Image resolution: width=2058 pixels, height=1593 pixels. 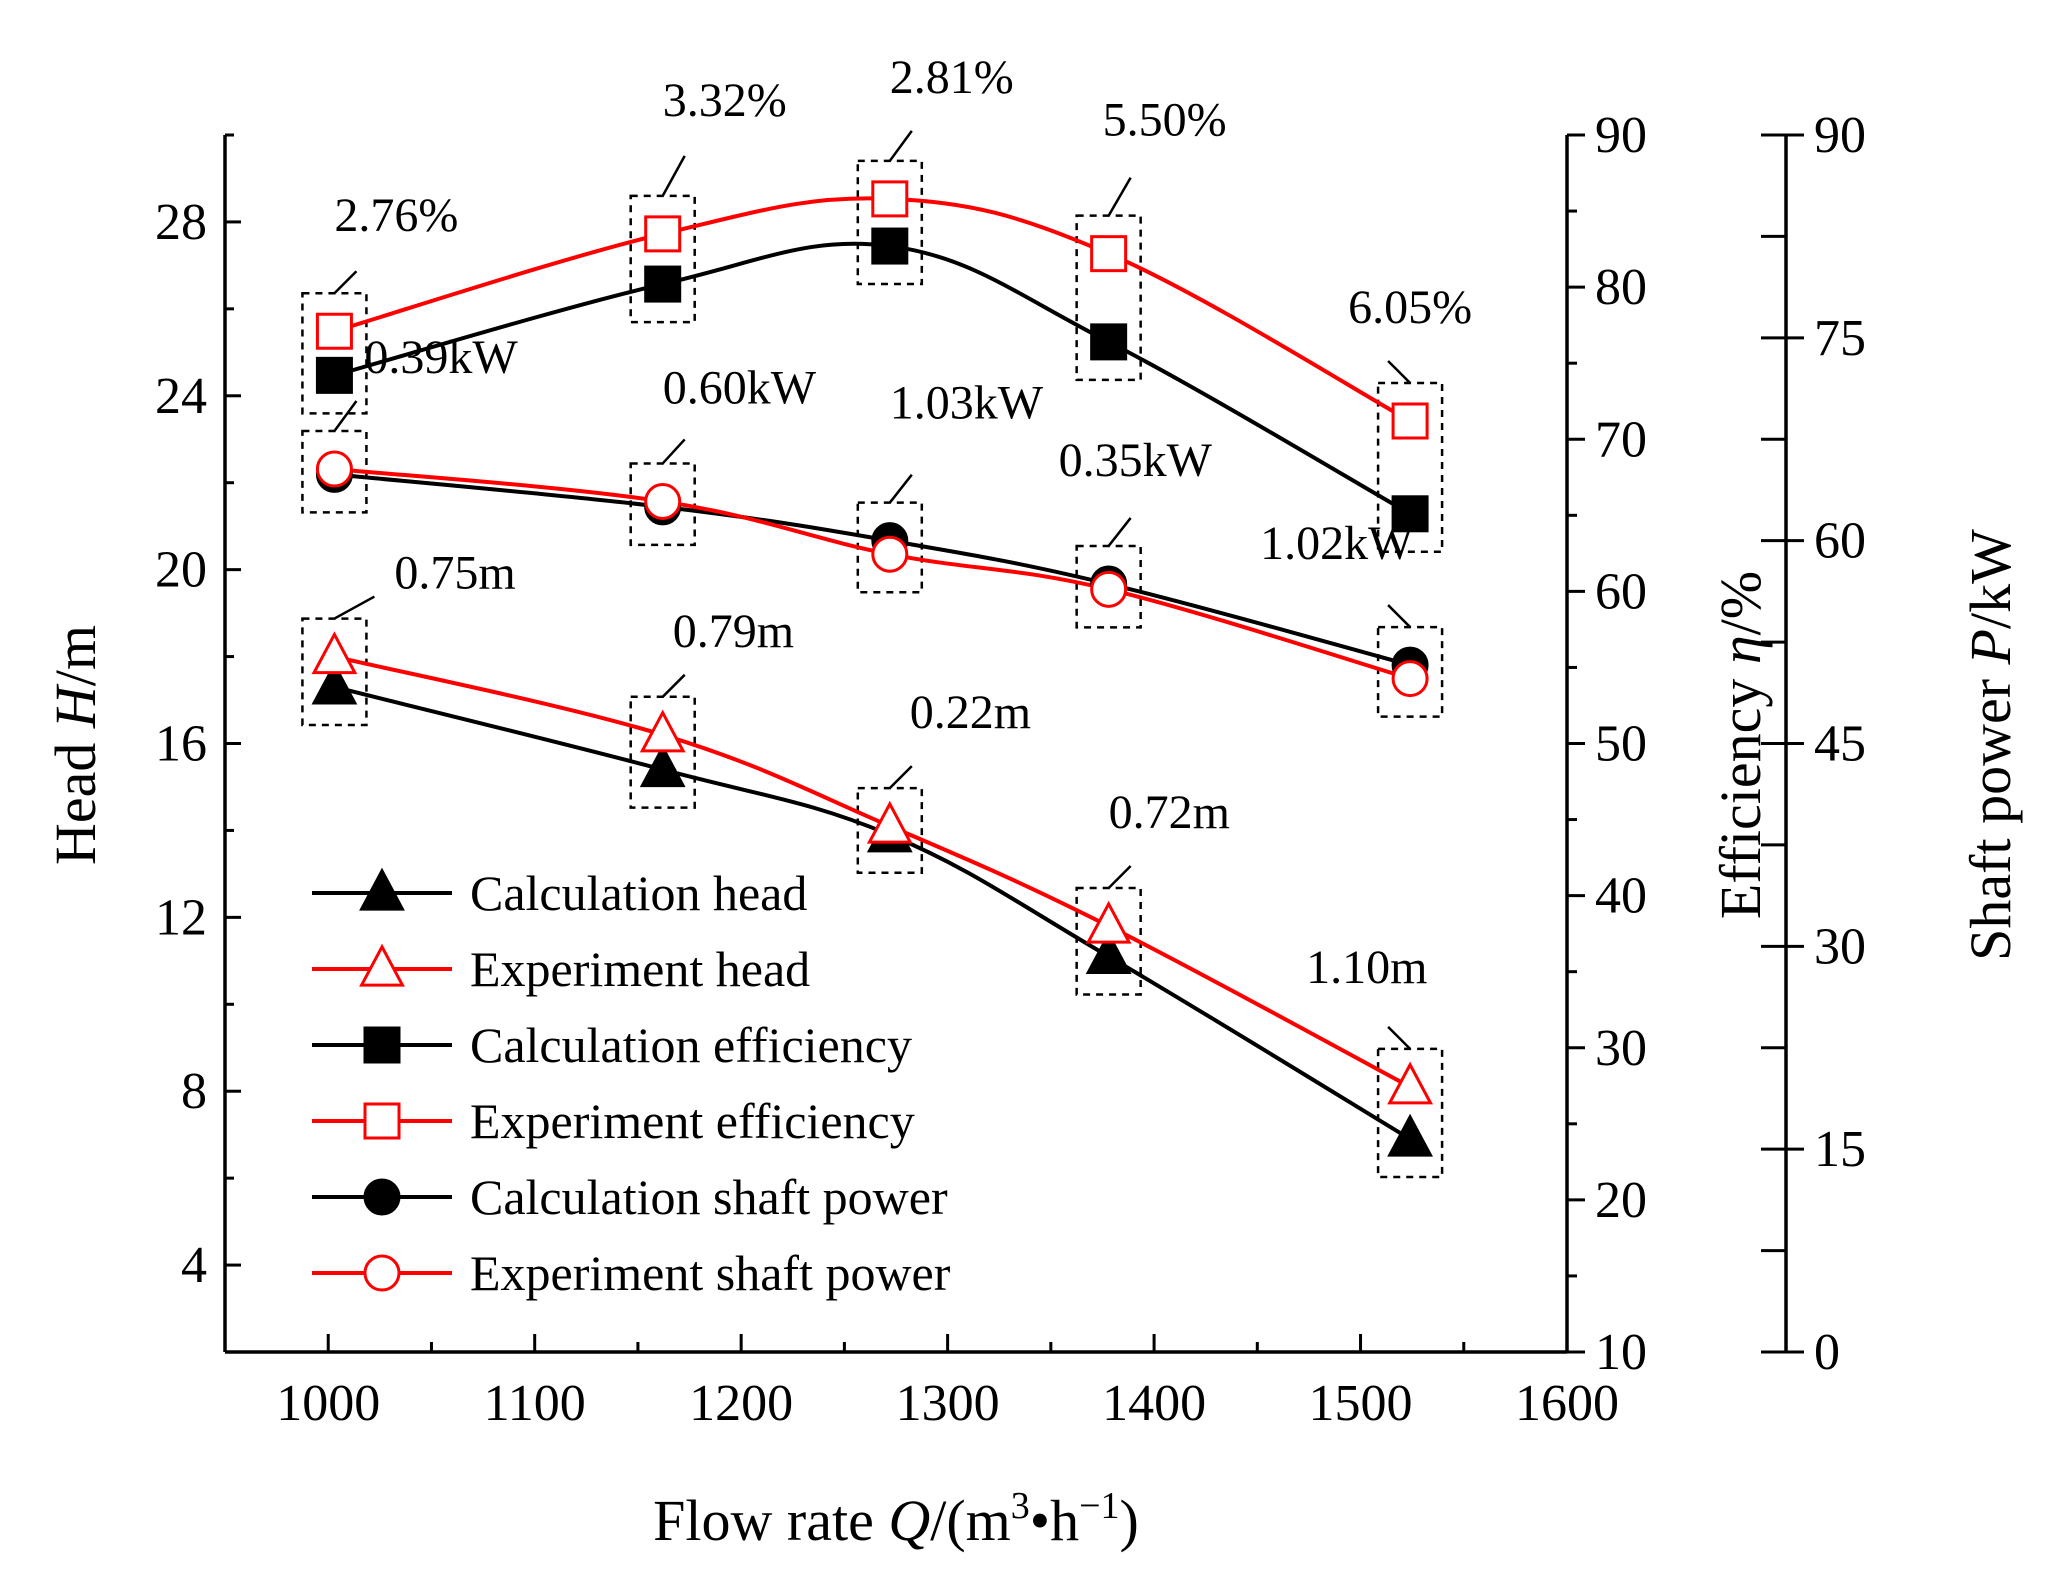 What do you see at coordinates (181, 222) in the screenshot?
I see `head-tick-label: 28` at bounding box center [181, 222].